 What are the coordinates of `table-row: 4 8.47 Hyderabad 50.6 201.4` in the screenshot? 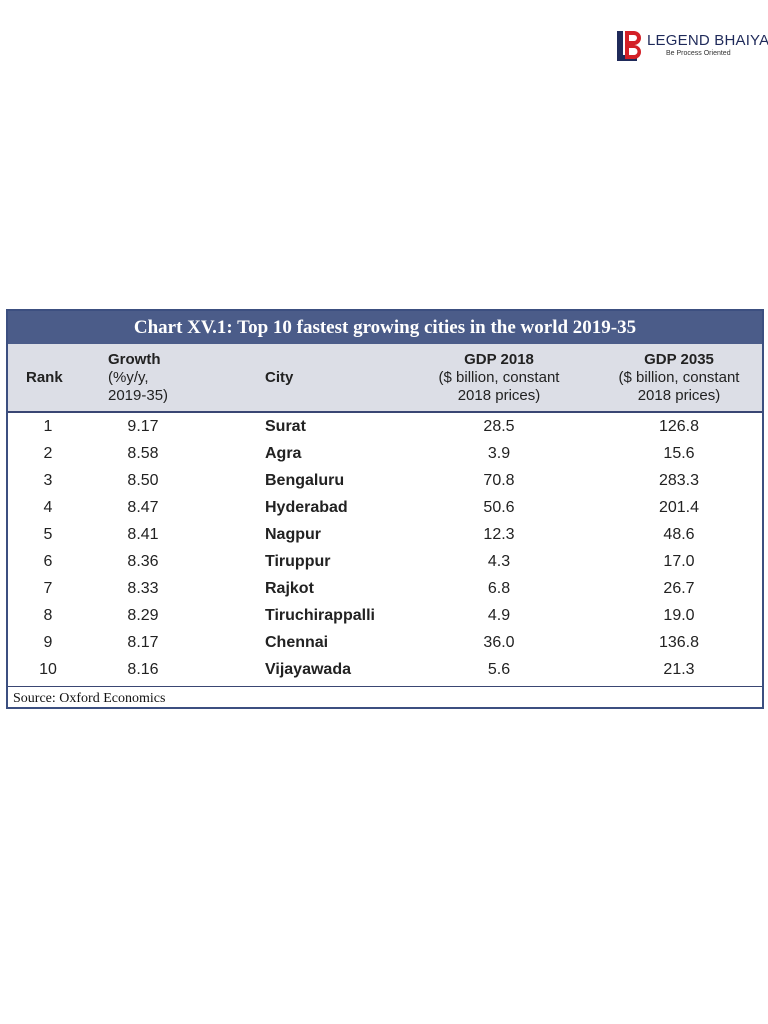 It's located at (385, 507).